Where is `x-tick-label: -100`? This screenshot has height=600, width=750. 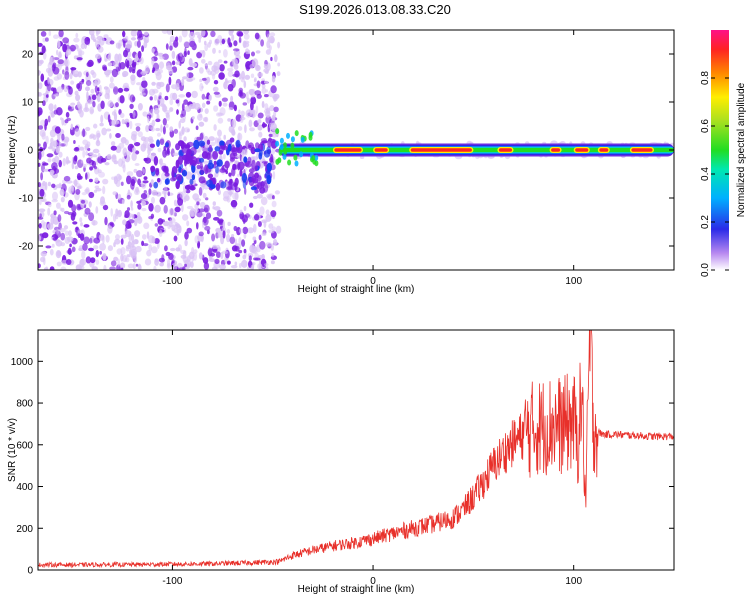
x-tick-label: -100 is located at coordinates (172, 581).